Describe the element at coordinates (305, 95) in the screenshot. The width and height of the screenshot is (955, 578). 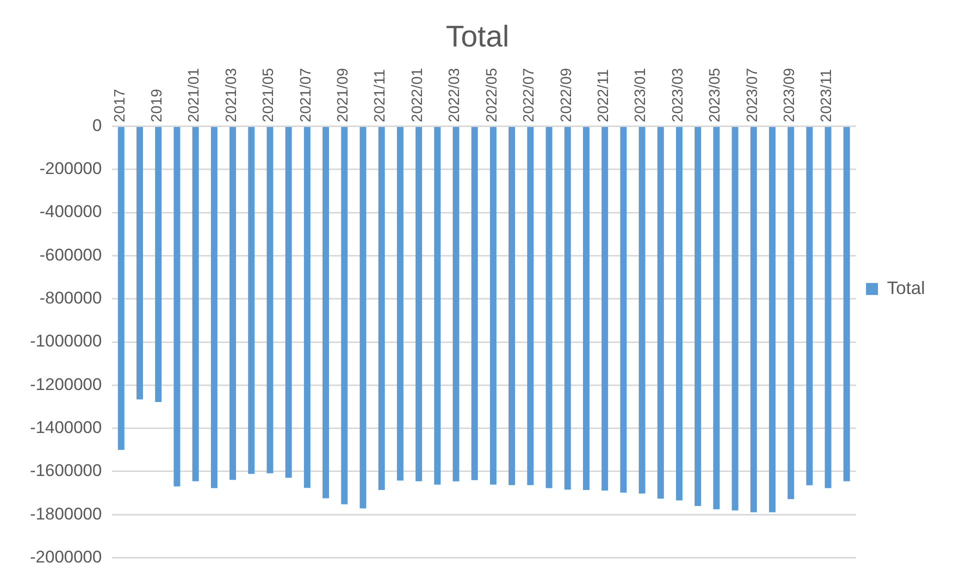
I see `x-tick-label: 2021/07` at that location.